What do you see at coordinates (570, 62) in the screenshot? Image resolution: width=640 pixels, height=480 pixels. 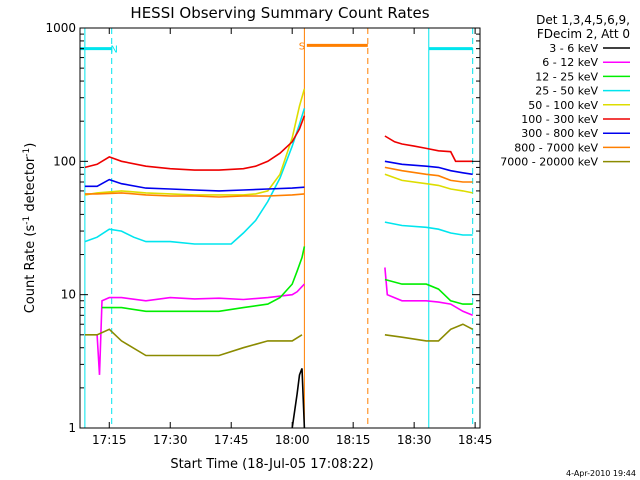 I see `legend-label: 6 - 12 keV` at bounding box center [570, 62].